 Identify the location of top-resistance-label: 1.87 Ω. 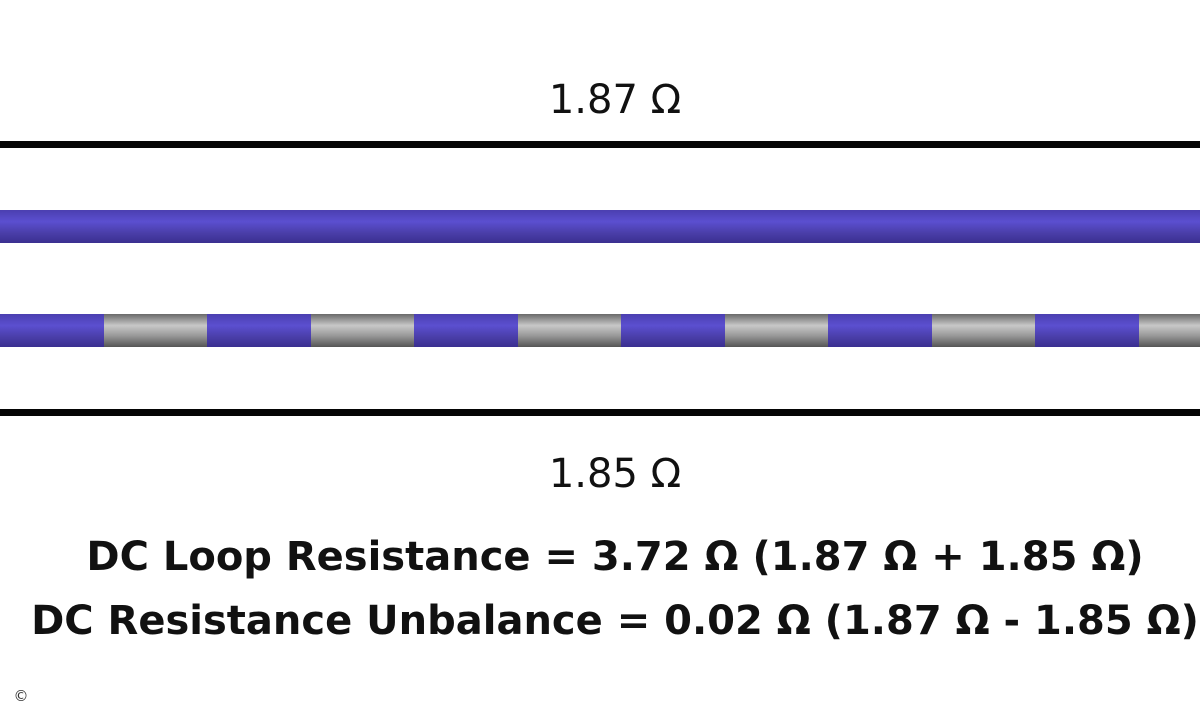
(615, 100).